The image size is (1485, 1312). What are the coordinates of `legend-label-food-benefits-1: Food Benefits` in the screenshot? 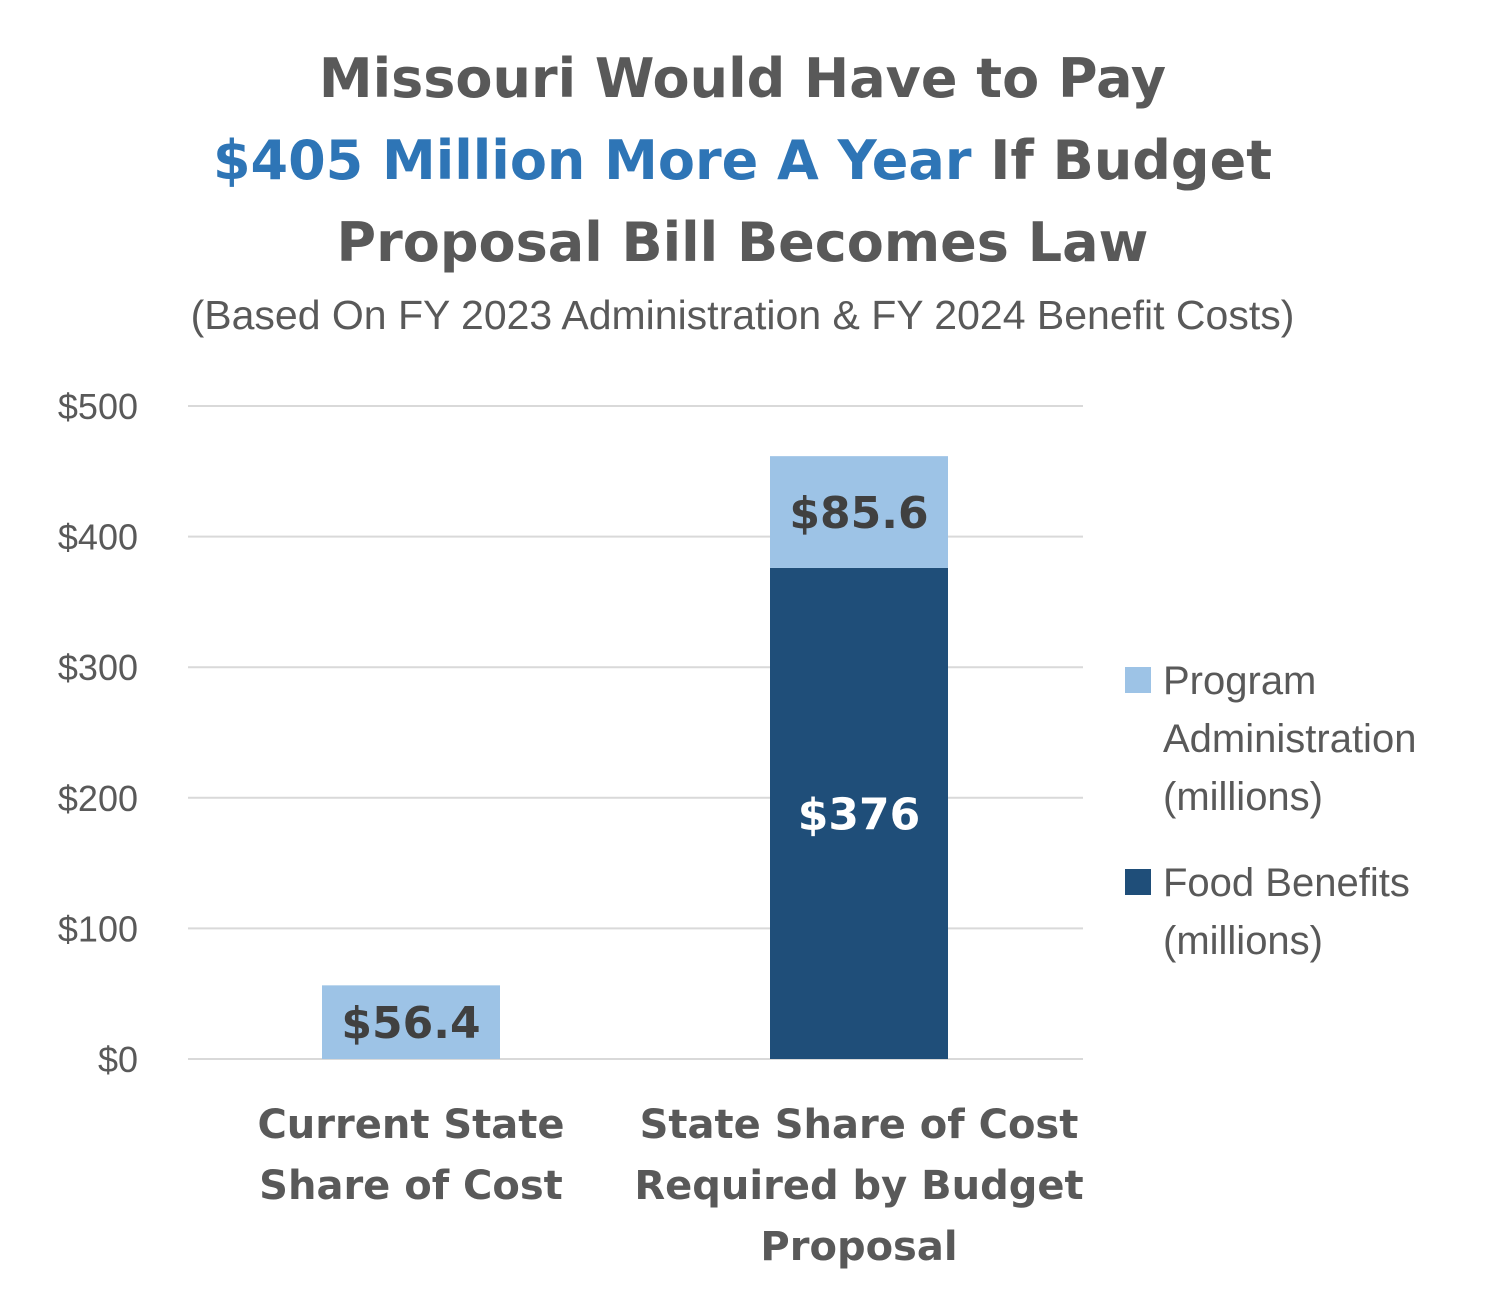 It's located at (1286, 883).